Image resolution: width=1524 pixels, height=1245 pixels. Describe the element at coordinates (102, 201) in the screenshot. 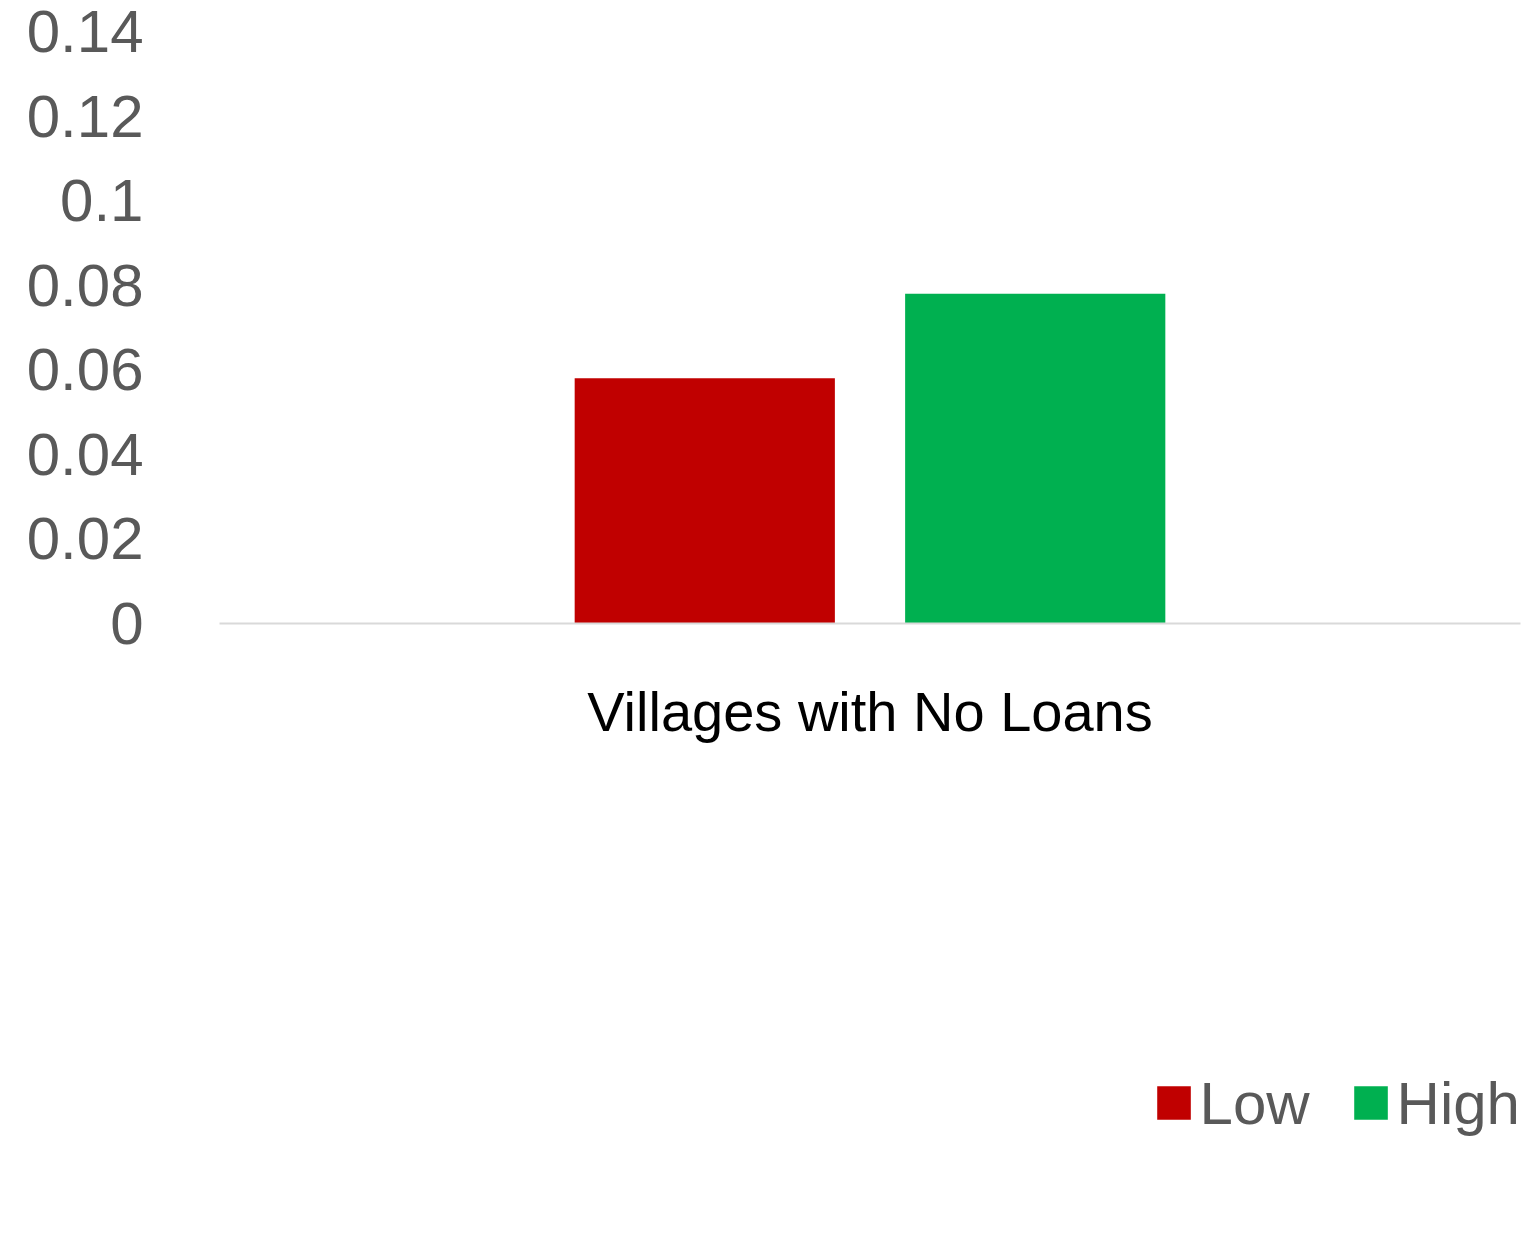

I see `y-tick-label: 0.1` at that location.